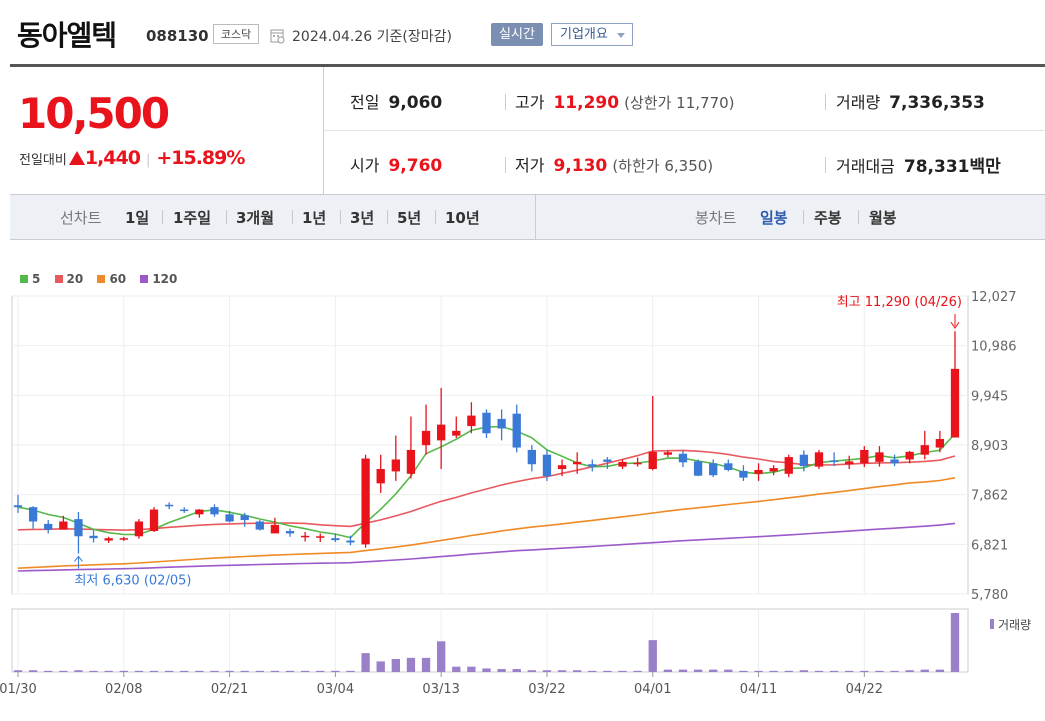 This screenshot has height=721, width=1045. What do you see at coordinates (994, 347) in the screenshot?
I see `y-tick-label: 10,986` at bounding box center [994, 347].